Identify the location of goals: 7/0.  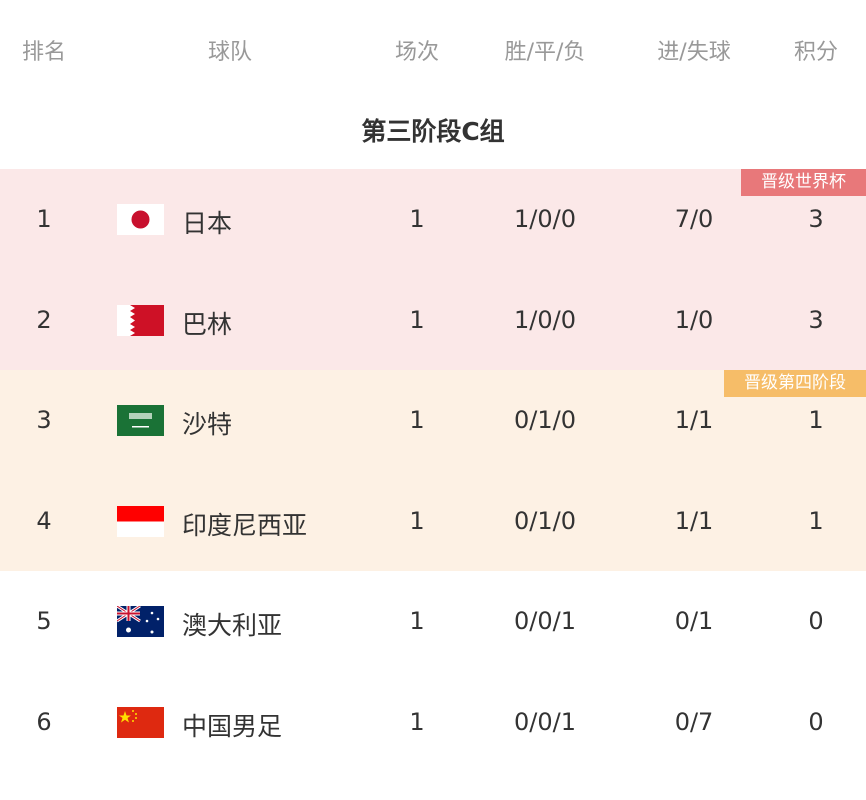
(694, 219).